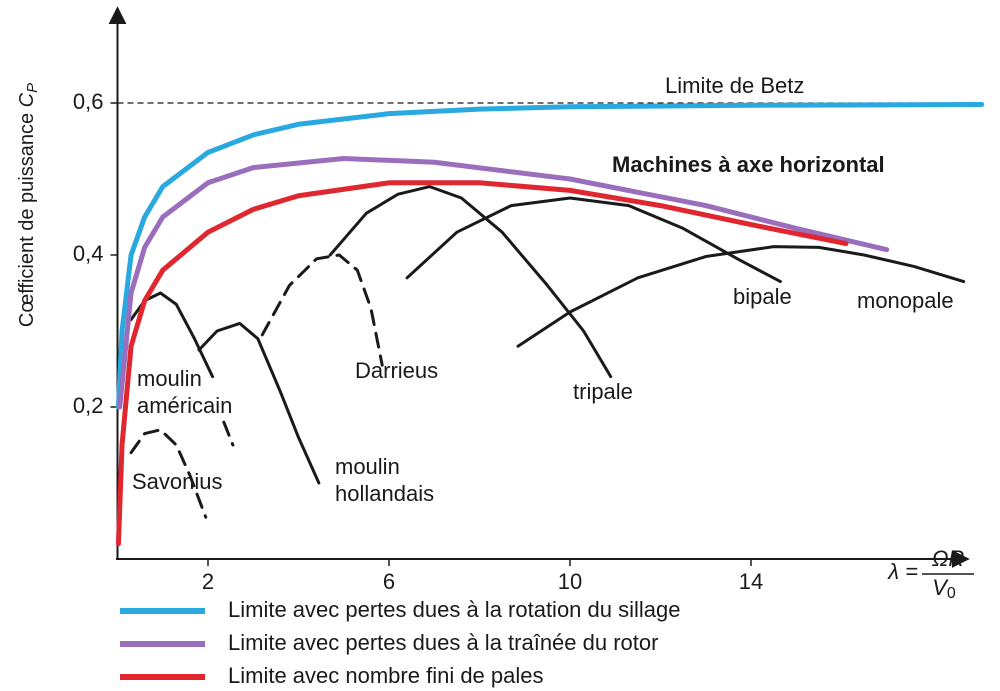 The width and height of the screenshot is (1000, 691). Describe the element at coordinates (948, 558) in the screenshot. I see `x-label-numerator: ΩR` at that location.